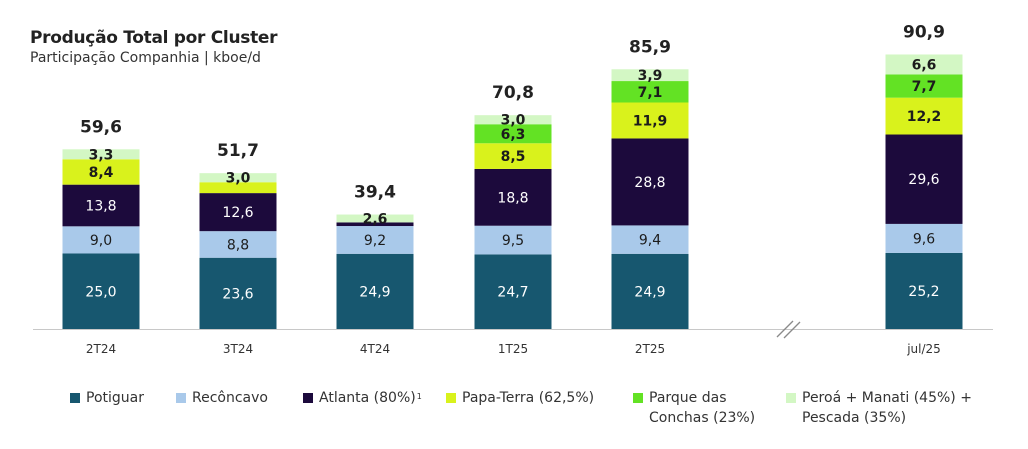 This screenshot has height=449, width=1028. What do you see at coordinates (370, 398) in the screenshot?
I see `legend-label-atlanta: Atlanta (80%)1` at bounding box center [370, 398].